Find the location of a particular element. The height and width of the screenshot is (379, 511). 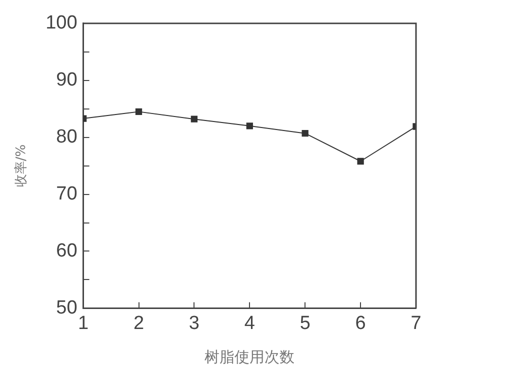

y-tick-label: 90 is located at coordinates (67, 80).